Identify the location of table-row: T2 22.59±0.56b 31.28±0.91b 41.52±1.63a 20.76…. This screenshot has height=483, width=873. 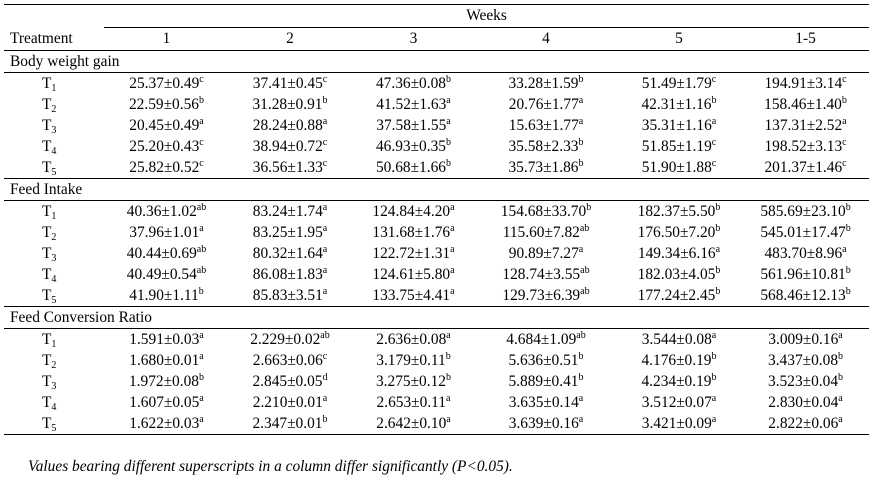
(436, 104).